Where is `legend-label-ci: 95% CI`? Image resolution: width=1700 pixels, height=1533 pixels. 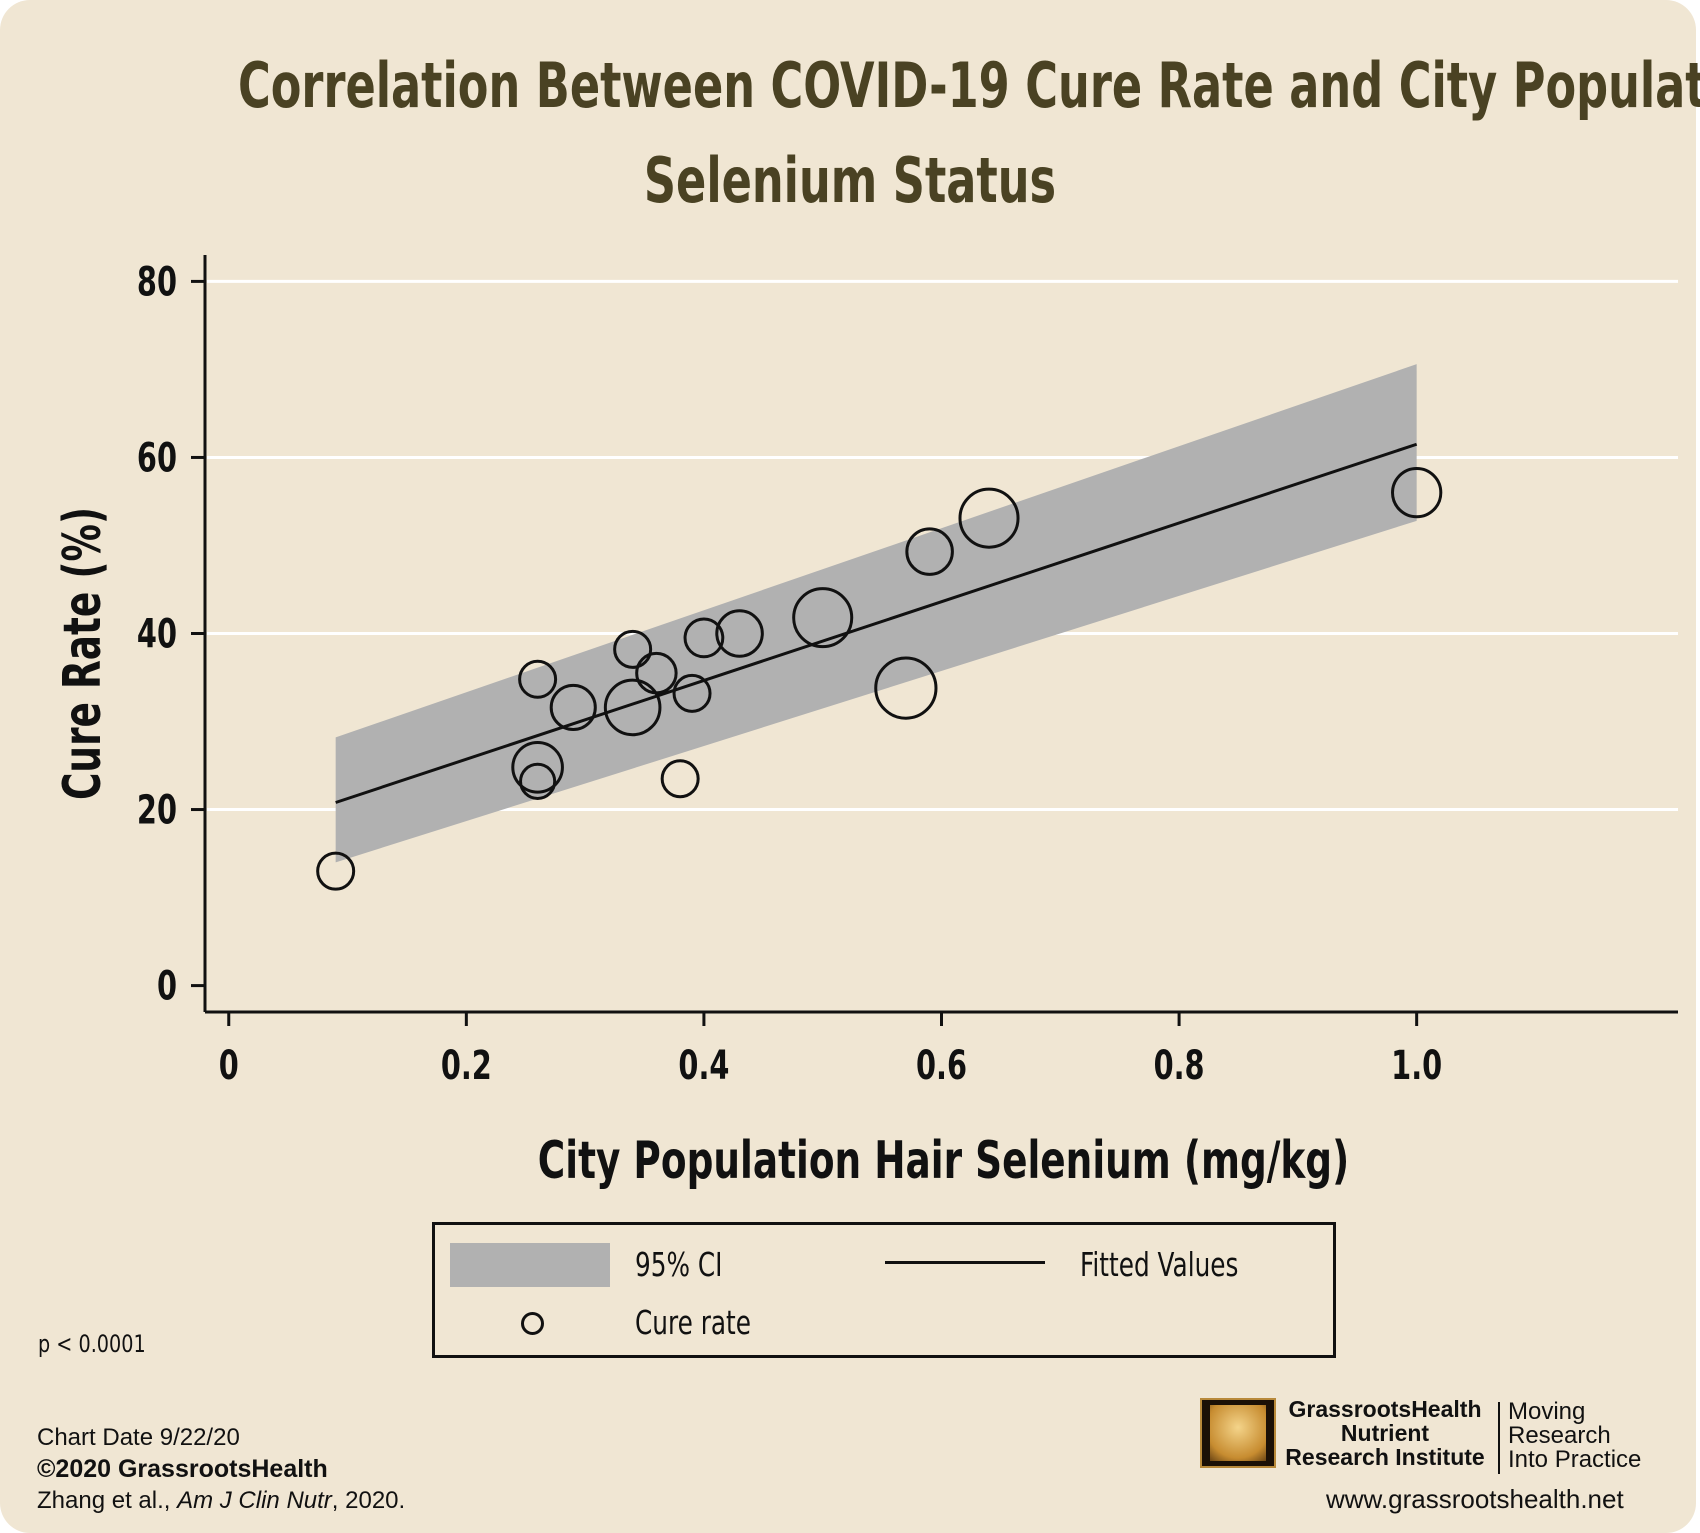
legend-label-ci: 95% CI is located at coordinates (679, 1264).